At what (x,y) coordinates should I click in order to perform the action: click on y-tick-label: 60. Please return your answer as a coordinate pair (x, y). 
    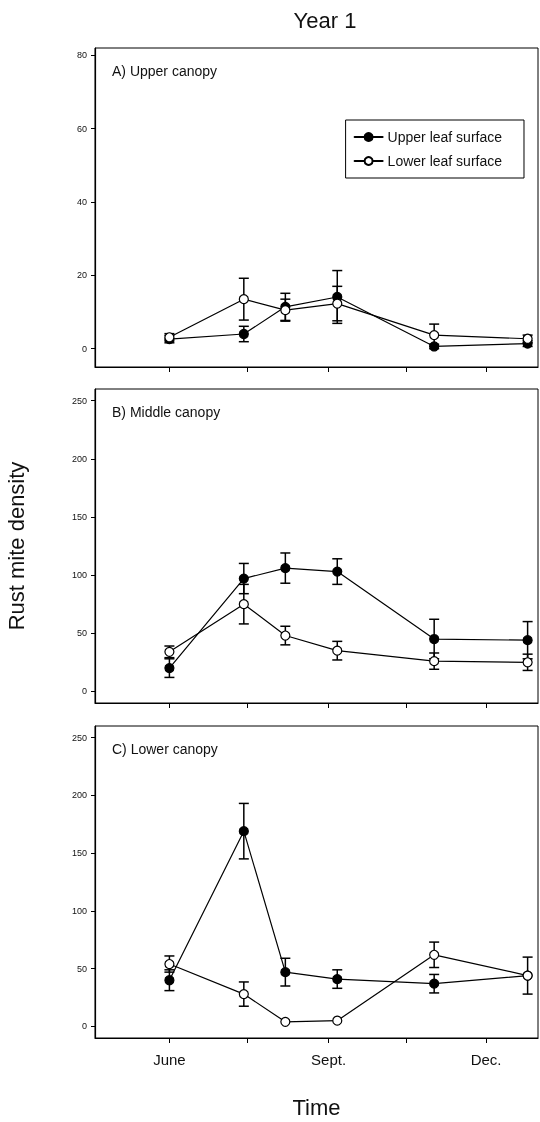
    Looking at the image, I should click on (81, 128).